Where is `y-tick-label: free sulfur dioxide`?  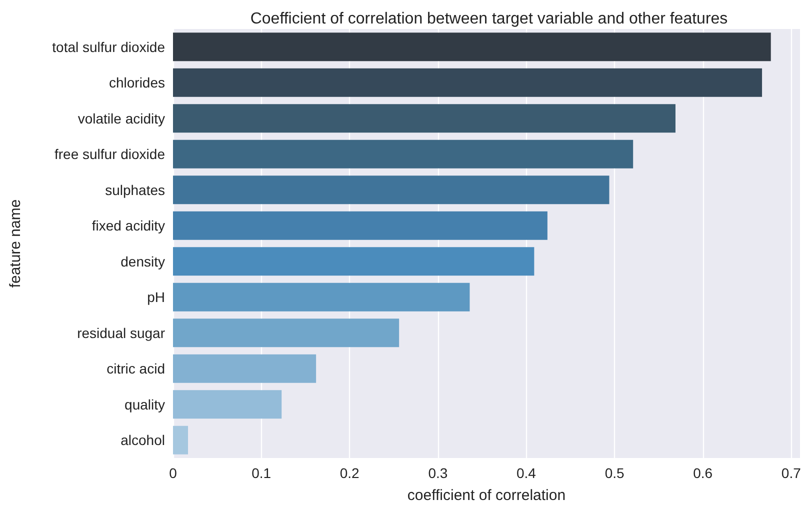 y-tick-label: free sulfur dioxide is located at coordinates (110, 154).